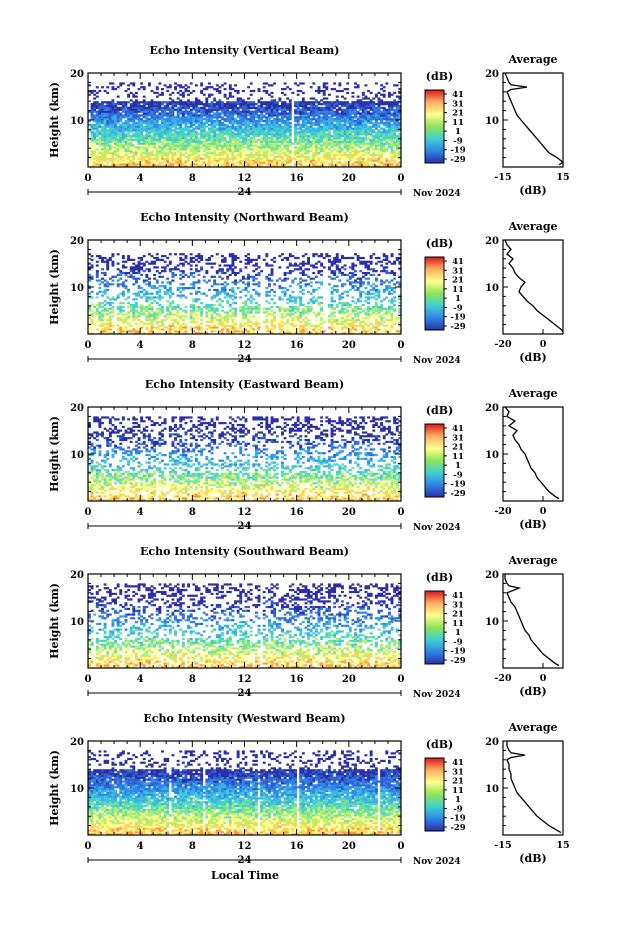  I want to click on profile-x-tick-label: -20, so click(503, 511).